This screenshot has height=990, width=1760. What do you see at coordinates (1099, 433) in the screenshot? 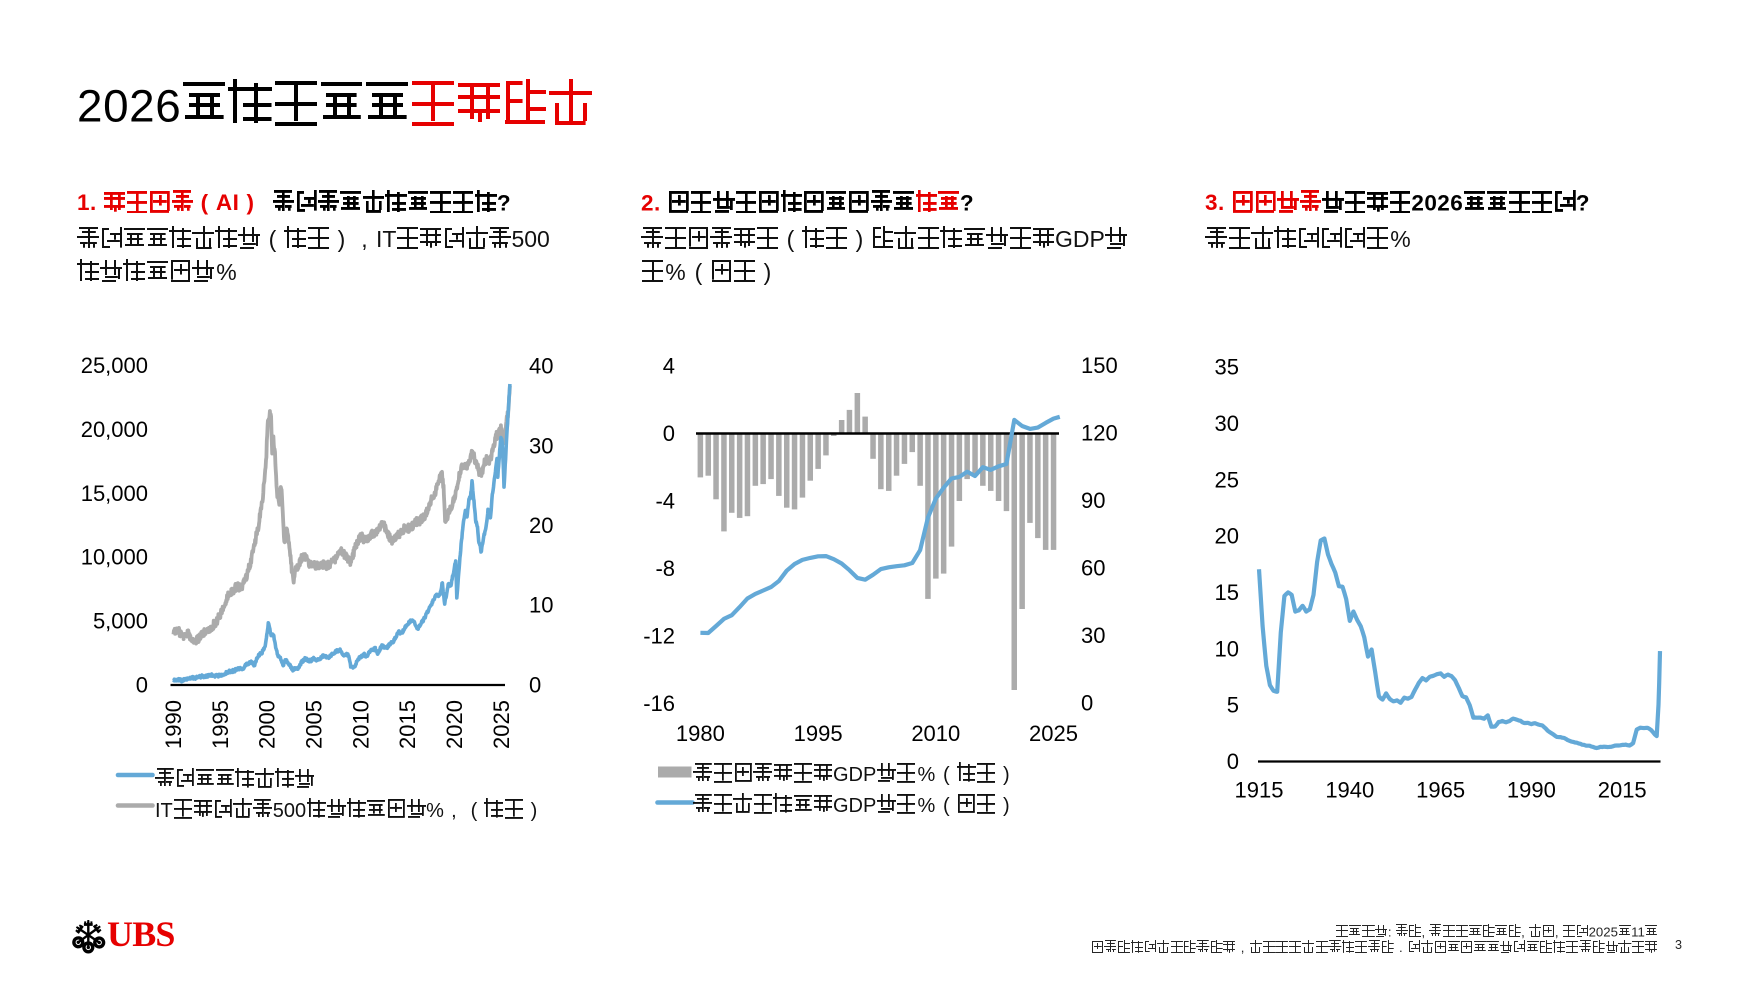
I see `svg-text: 120` at bounding box center [1099, 433].